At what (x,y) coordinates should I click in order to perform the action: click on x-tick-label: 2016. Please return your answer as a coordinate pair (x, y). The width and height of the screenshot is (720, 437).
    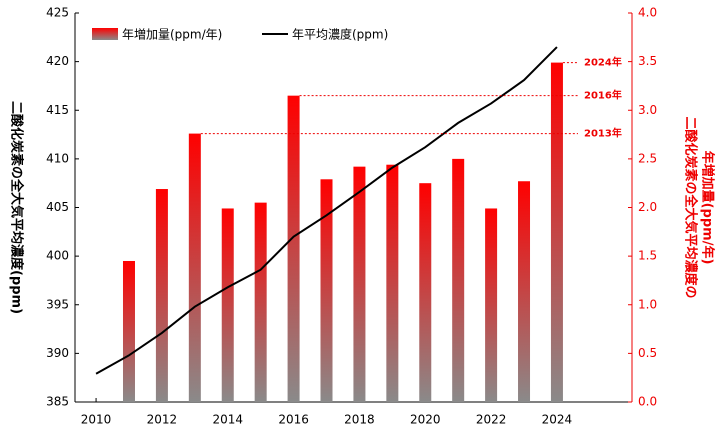
    Looking at the image, I should click on (293, 420).